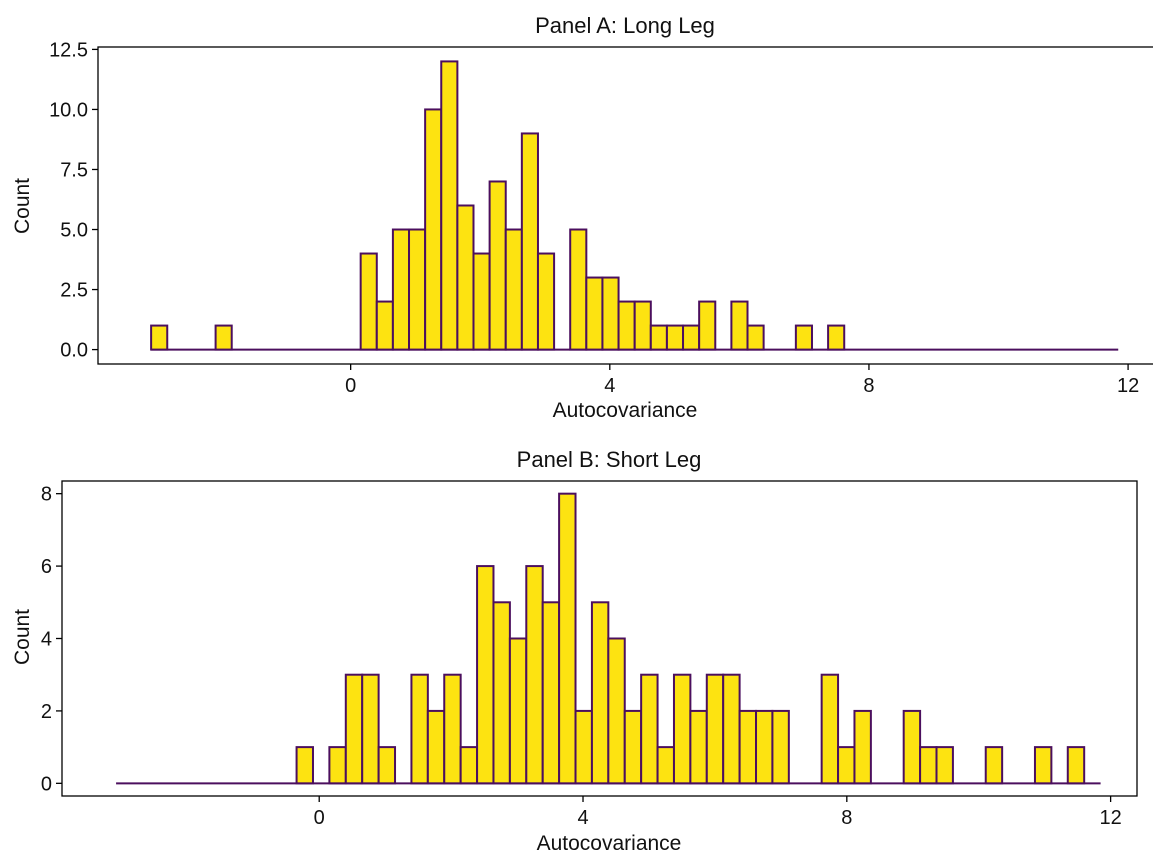 This screenshot has height=858, width=1153. Describe the element at coordinates (46, 712) in the screenshot. I see `y-tick-label: 2` at that location.